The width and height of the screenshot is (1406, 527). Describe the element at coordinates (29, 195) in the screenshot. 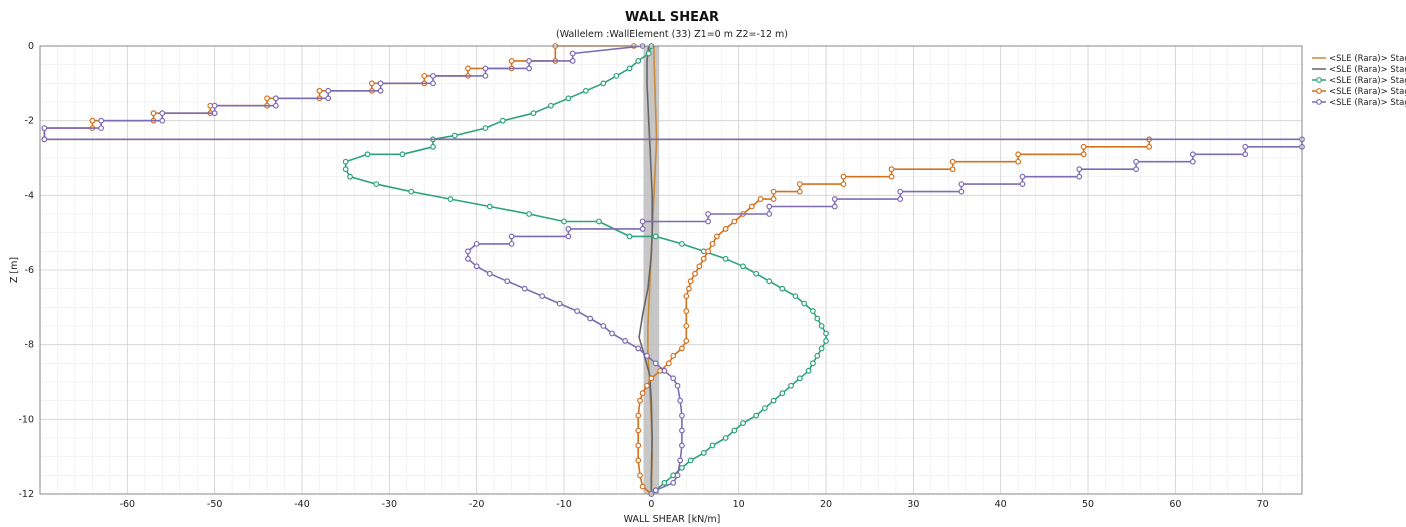

I see `y-tick-label: -4` at that location.